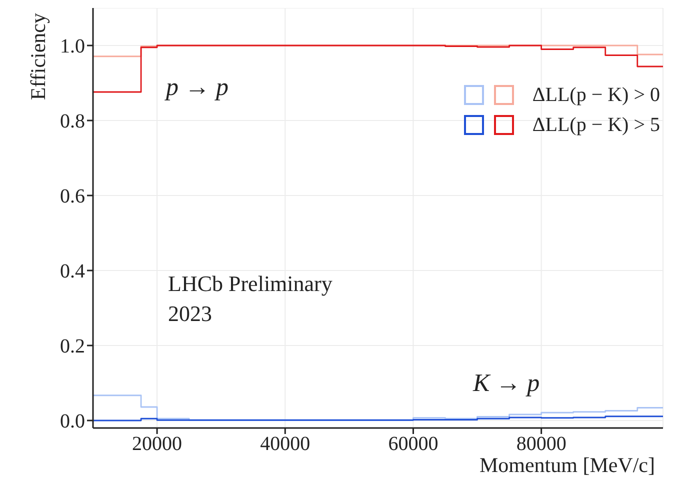 Image resolution: width=674 pixels, height=485 pixels. Describe the element at coordinates (72, 271) in the screenshot. I see `y-tick-label: 0.4` at that location.